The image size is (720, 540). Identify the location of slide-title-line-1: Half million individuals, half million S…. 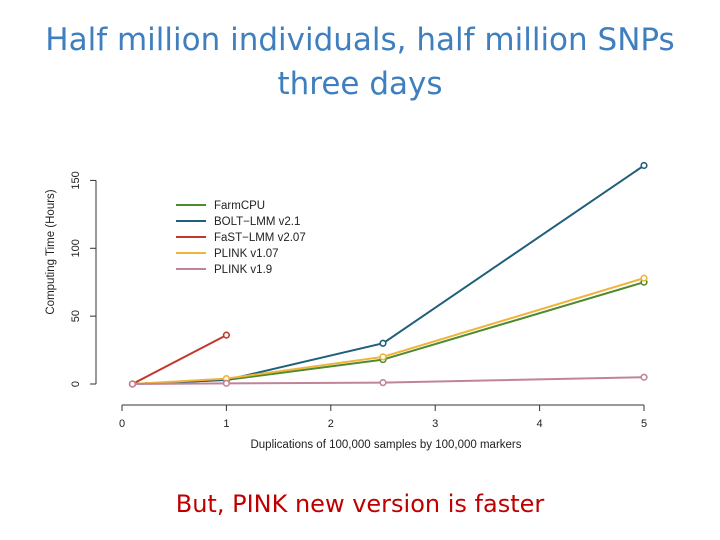
(360, 40).